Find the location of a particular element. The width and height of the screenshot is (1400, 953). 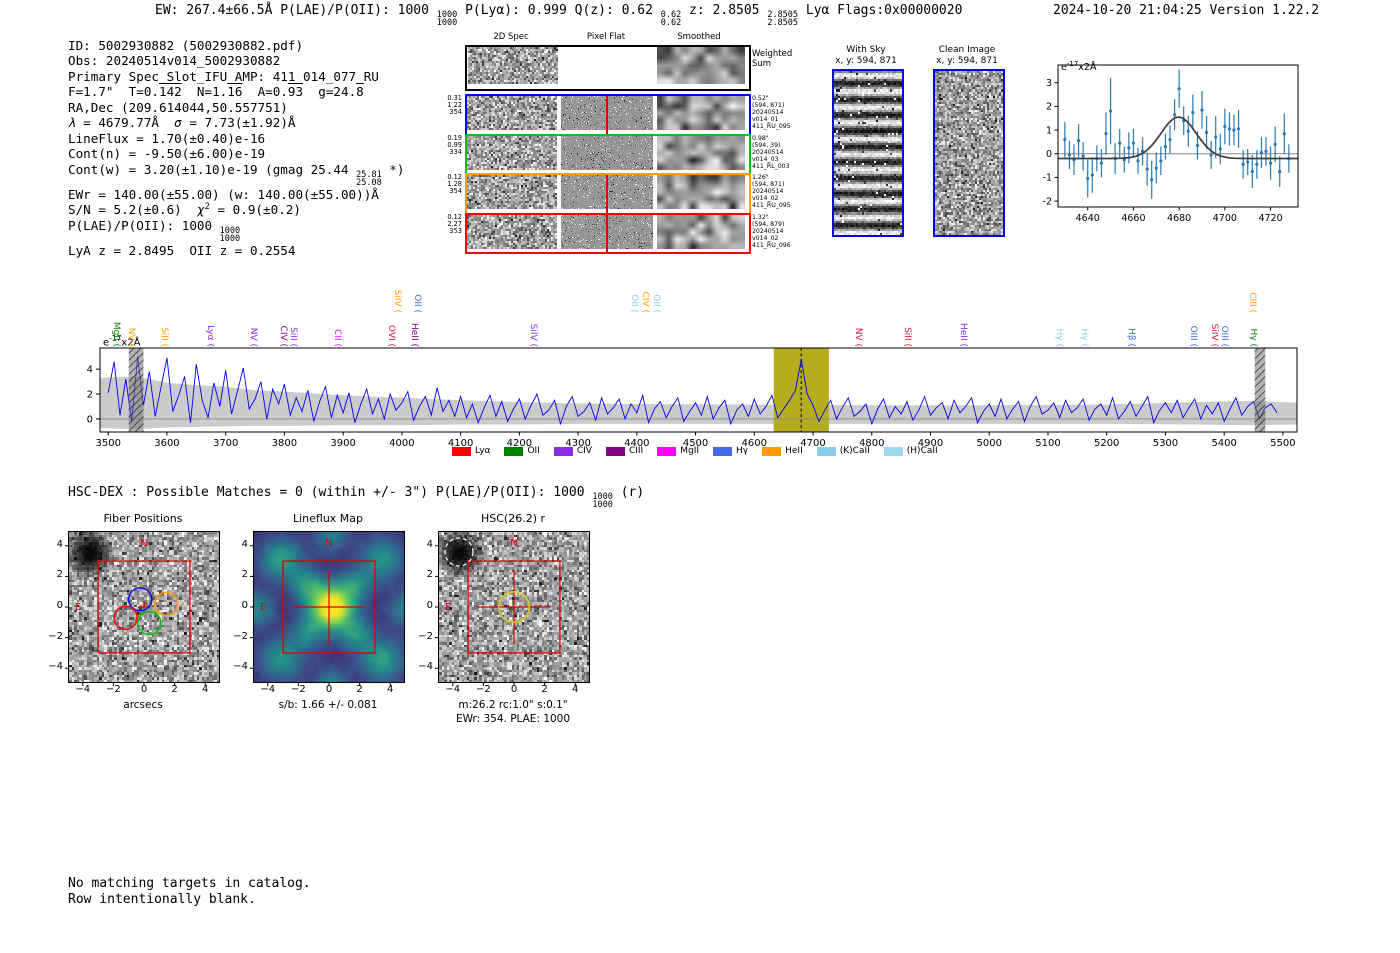

x-tick-label: 4640 is located at coordinates (1088, 218).